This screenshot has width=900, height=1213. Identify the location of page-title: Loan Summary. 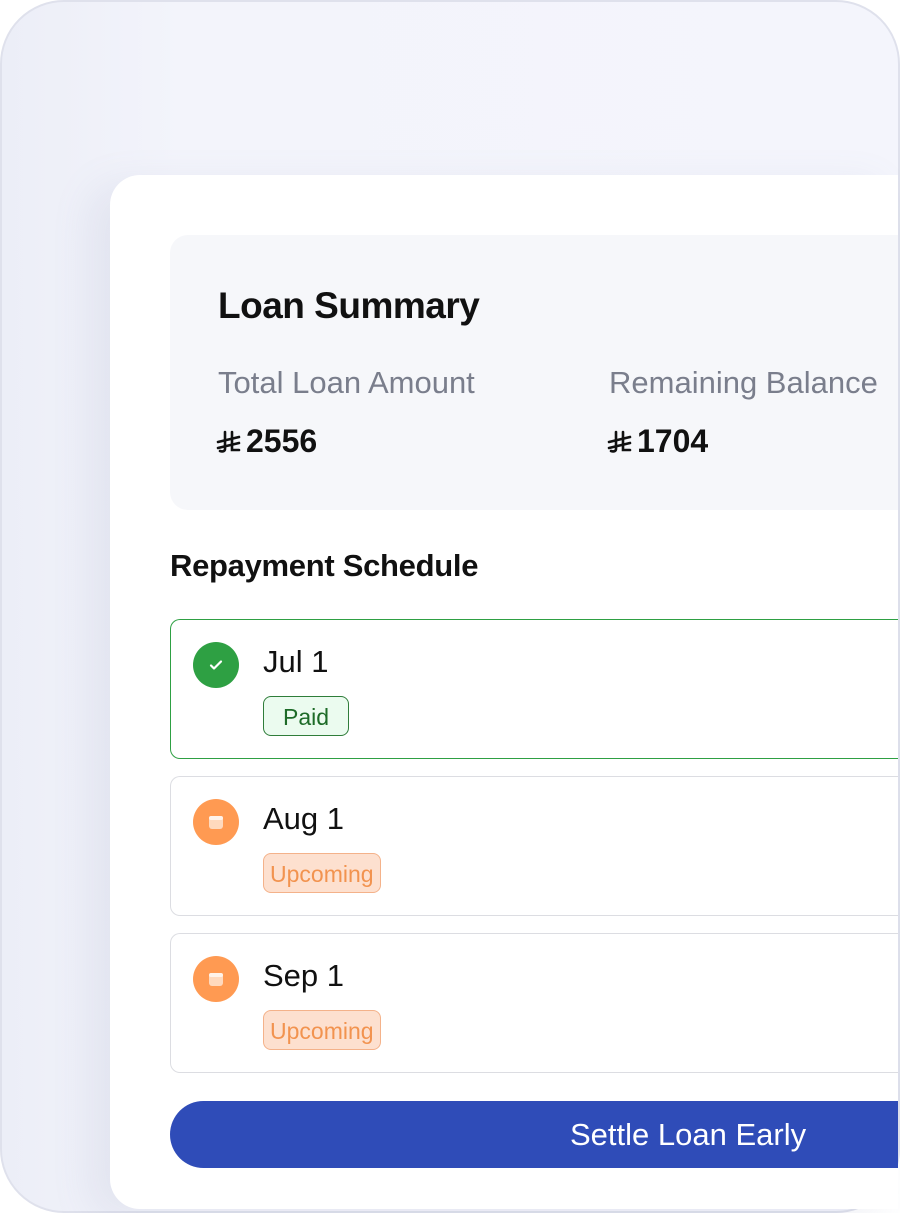
(349, 305).